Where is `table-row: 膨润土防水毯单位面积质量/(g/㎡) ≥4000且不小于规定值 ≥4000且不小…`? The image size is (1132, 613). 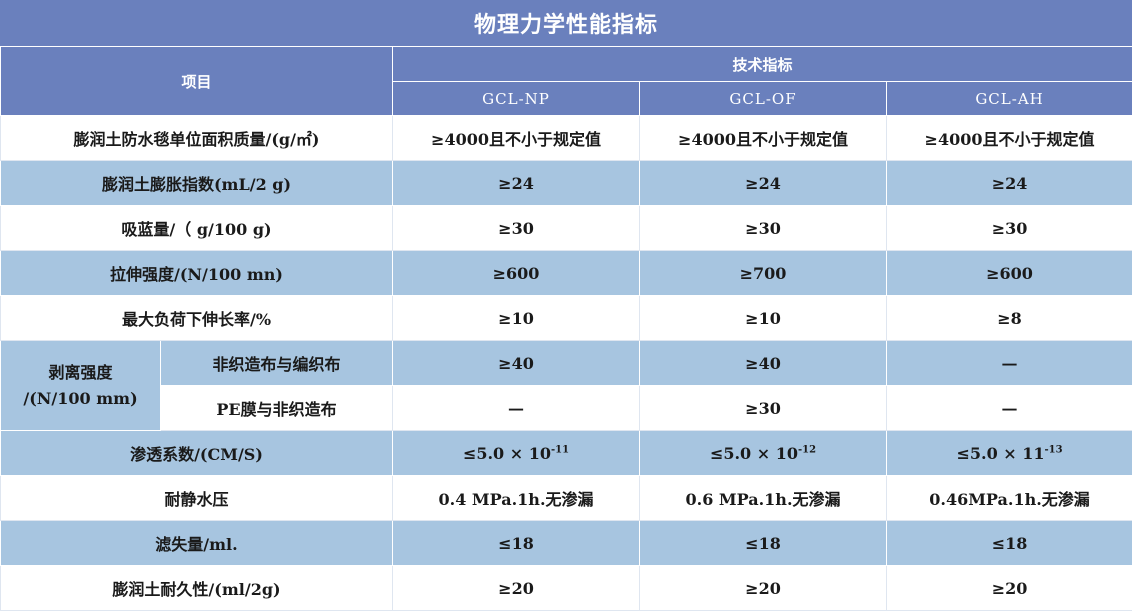 table-row: 膨润土防水毯单位面积质量/(g/㎡) ≥4000且不小于规定值 ≥4000且不小… is located at coordinates (566, 138).